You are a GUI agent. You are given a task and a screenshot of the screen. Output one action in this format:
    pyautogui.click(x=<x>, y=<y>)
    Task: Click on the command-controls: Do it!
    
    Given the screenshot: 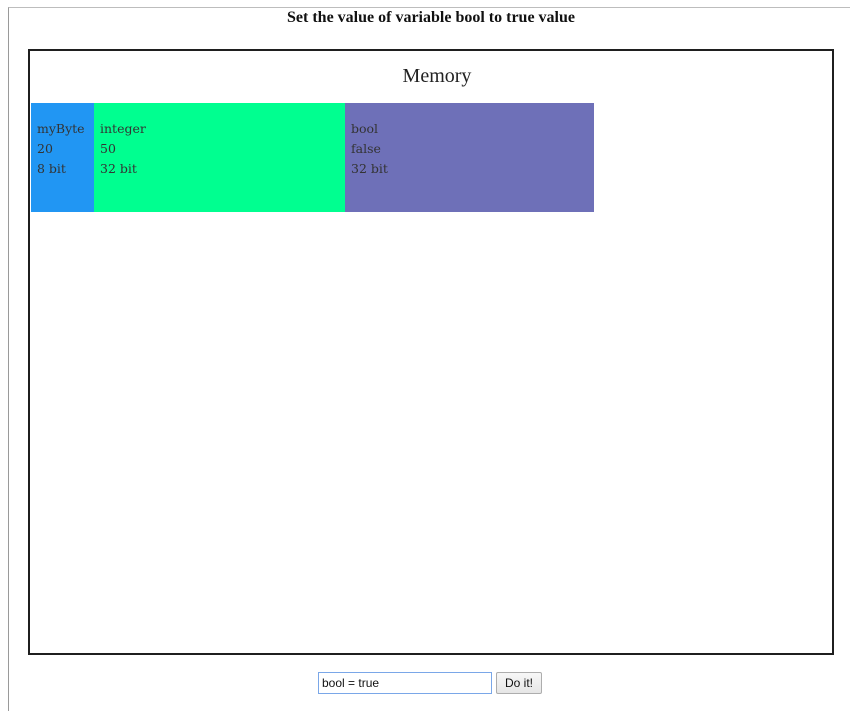 What is the action you would take?
    pyautogui.click(x=430, y=683)
    